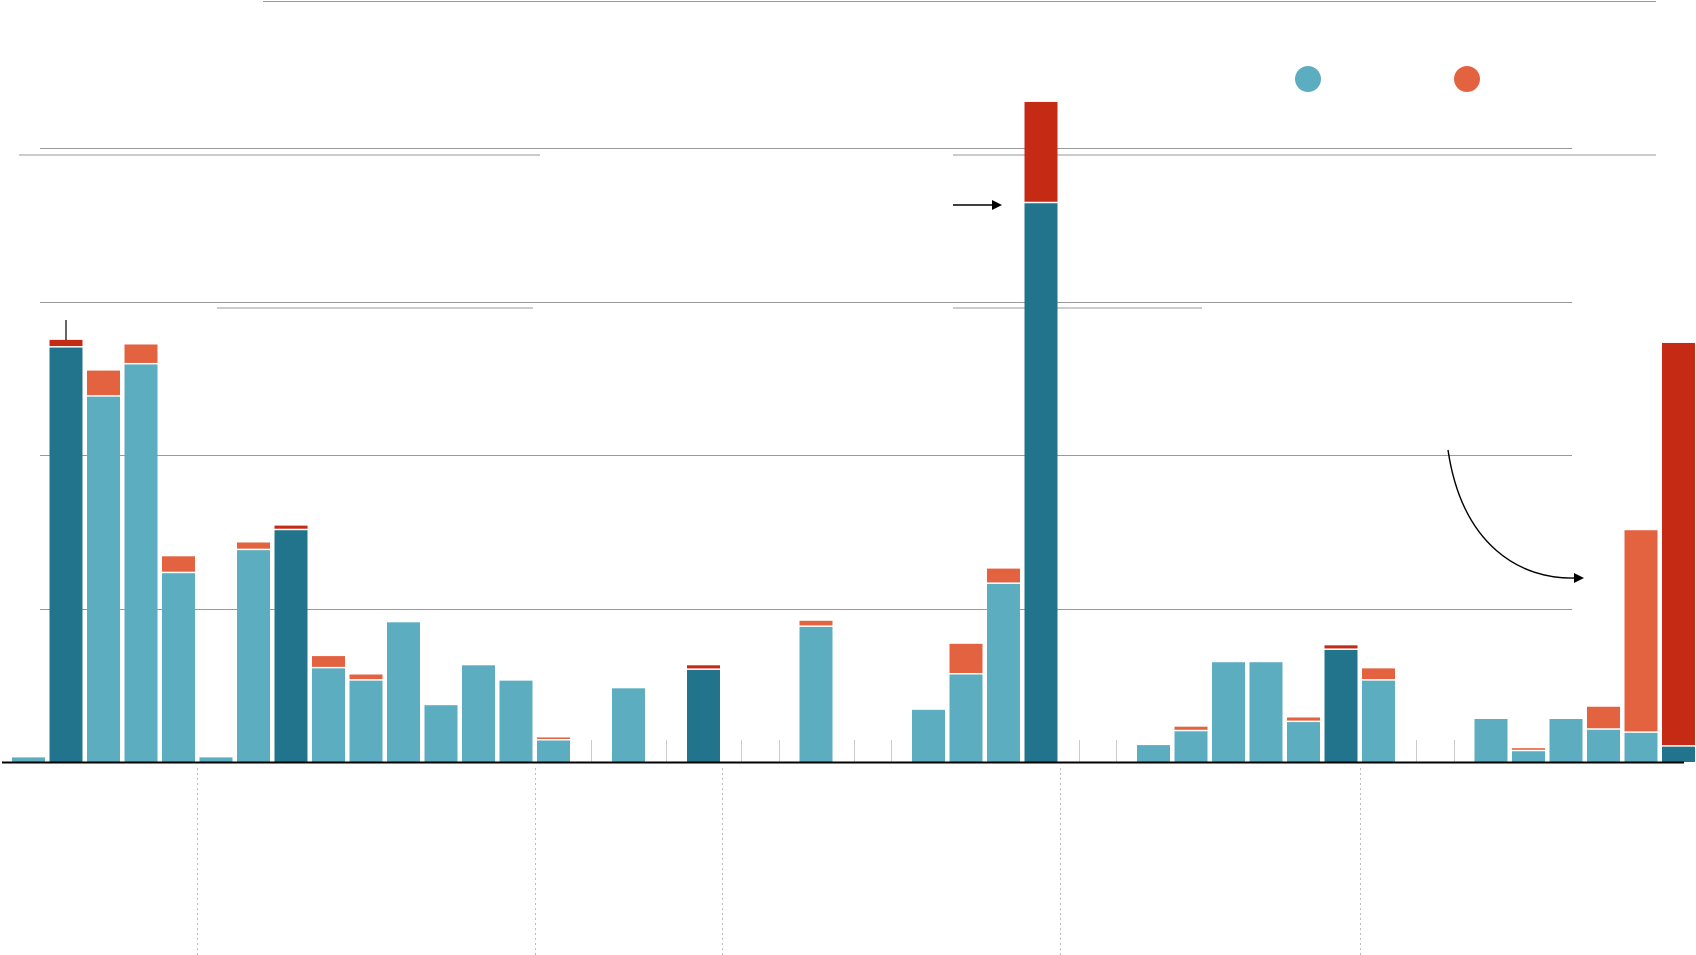 This screenshot has width=1696, height=955. Describe the element at coordinates (779, 861) in the screenshot. I see `group-dividers` at that location.